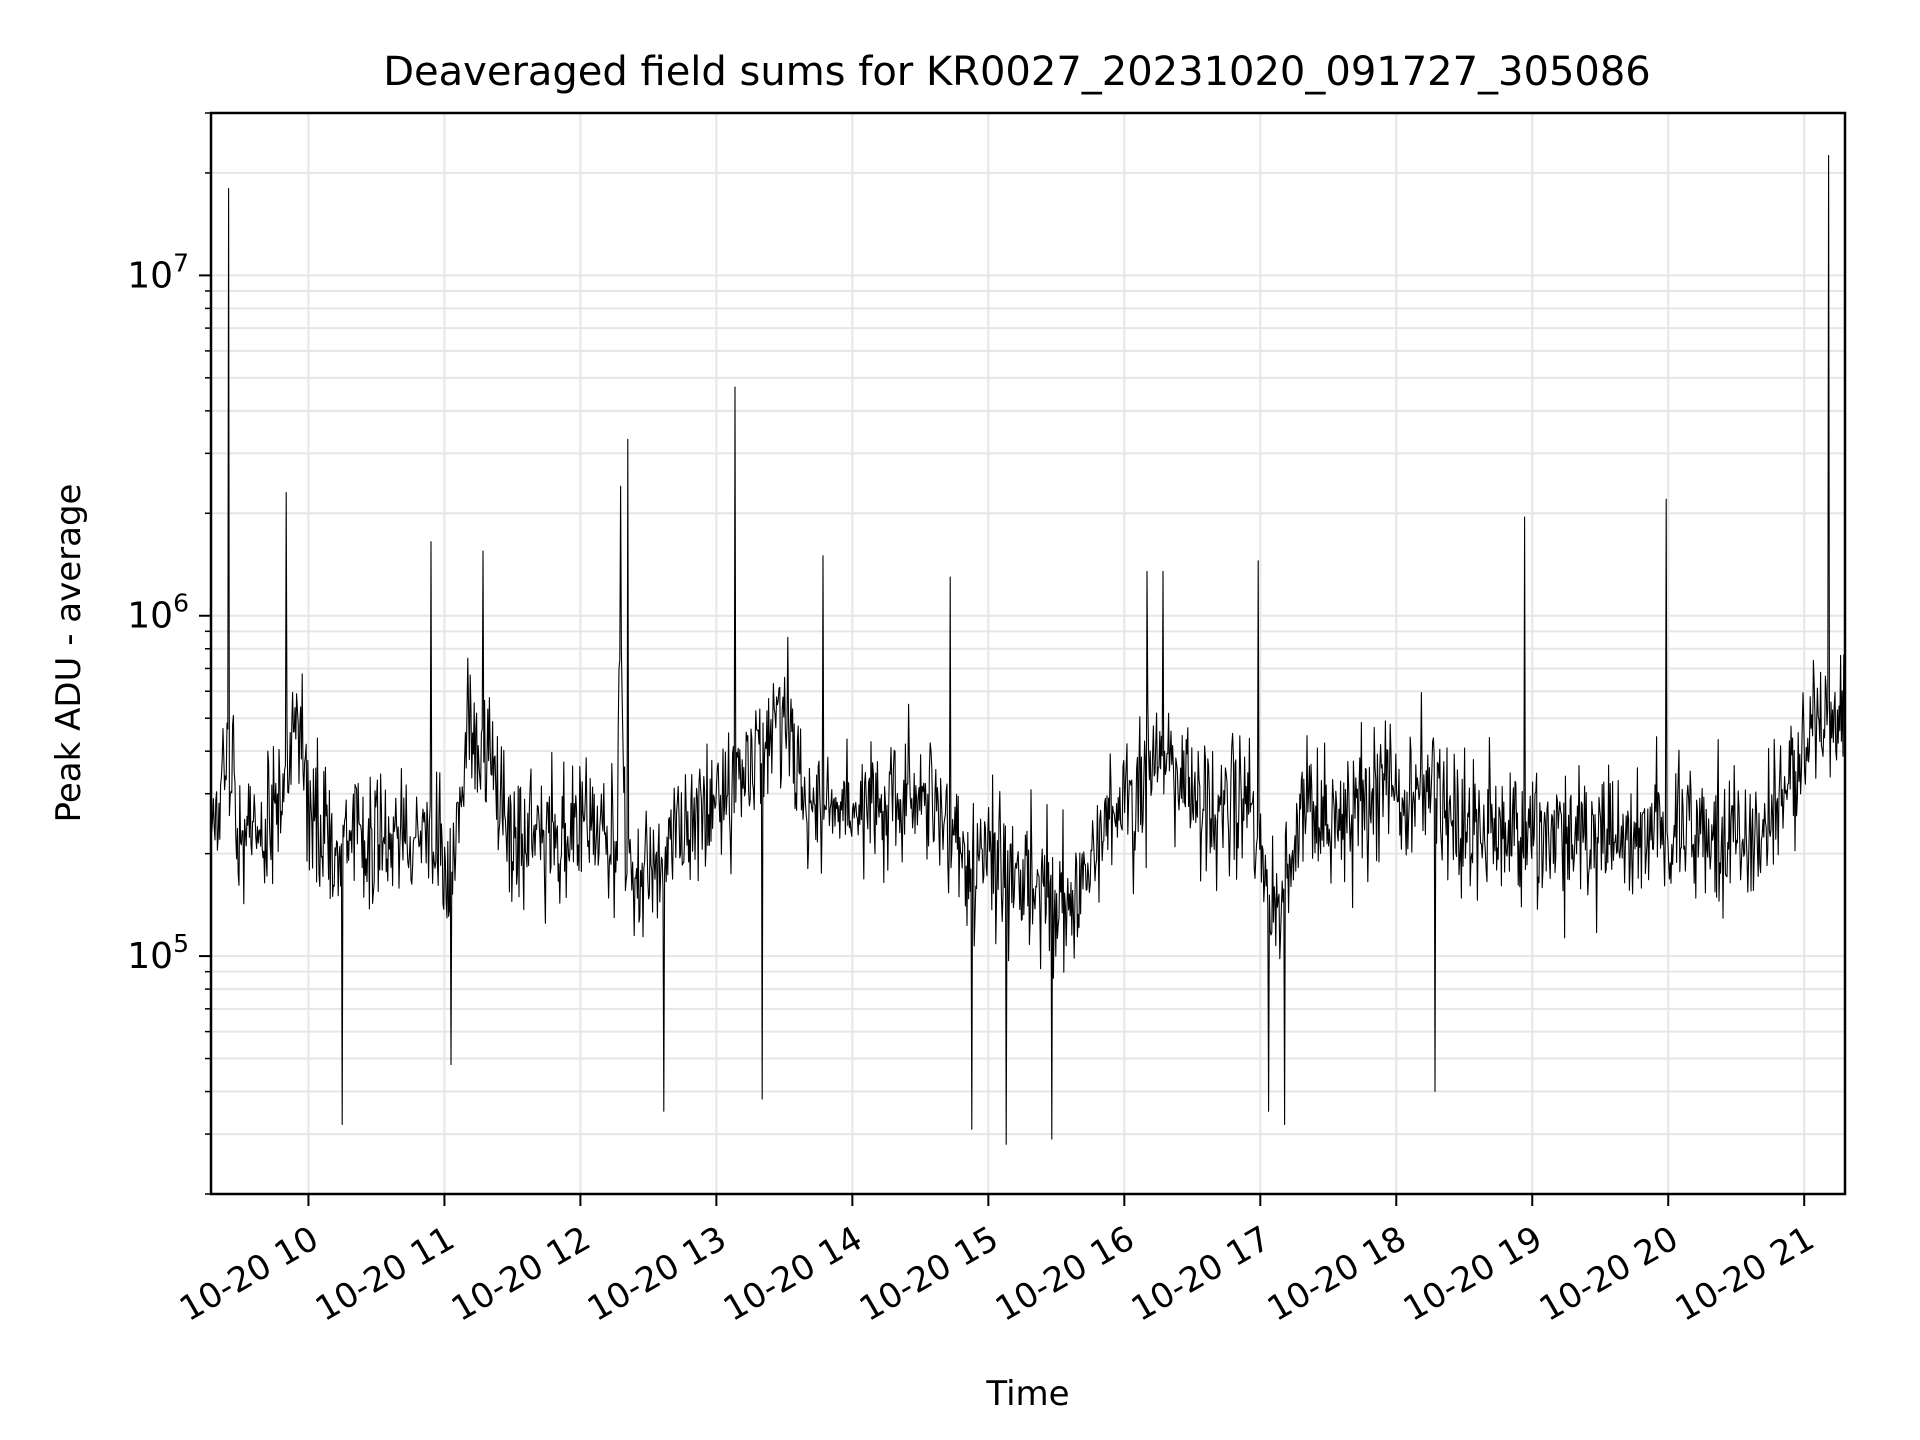  What do you see at coordinates (169, 653) in the screenshot?
I see `y-axis: 10⁵ 10⁶ 10⁷` at bounding box center [169, 653].